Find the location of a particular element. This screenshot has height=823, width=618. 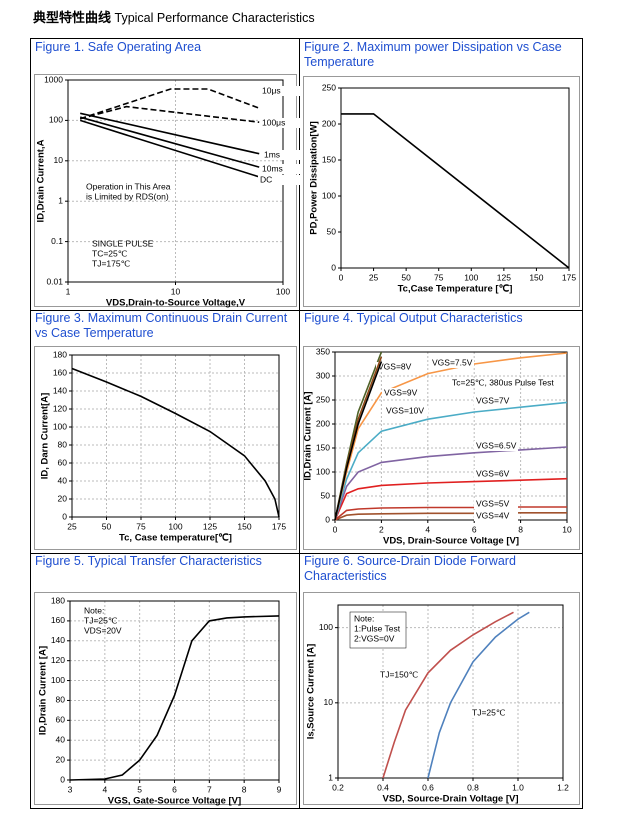

annotation: 2:VGS=0V is located at coordinates (374, 638).